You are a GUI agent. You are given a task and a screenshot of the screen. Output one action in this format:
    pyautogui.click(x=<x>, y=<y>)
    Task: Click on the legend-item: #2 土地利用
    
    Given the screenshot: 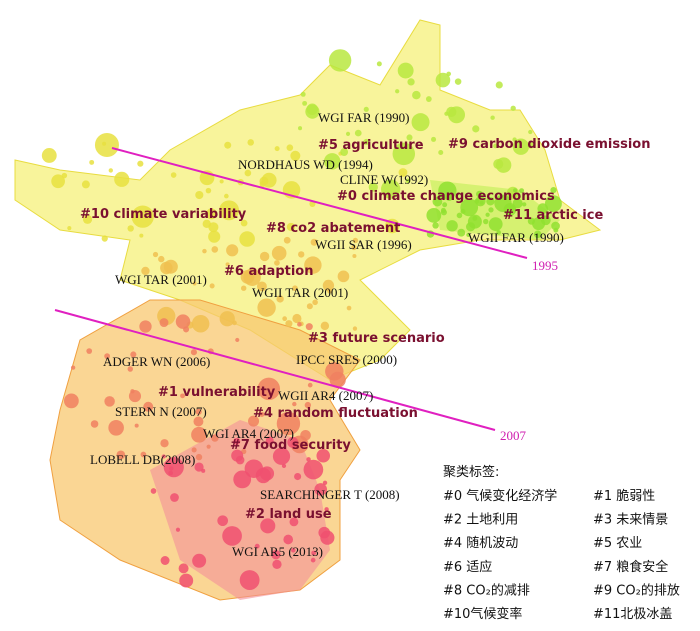 What is the action you would take?
    pyautogui.click(x=480, y=520)
    